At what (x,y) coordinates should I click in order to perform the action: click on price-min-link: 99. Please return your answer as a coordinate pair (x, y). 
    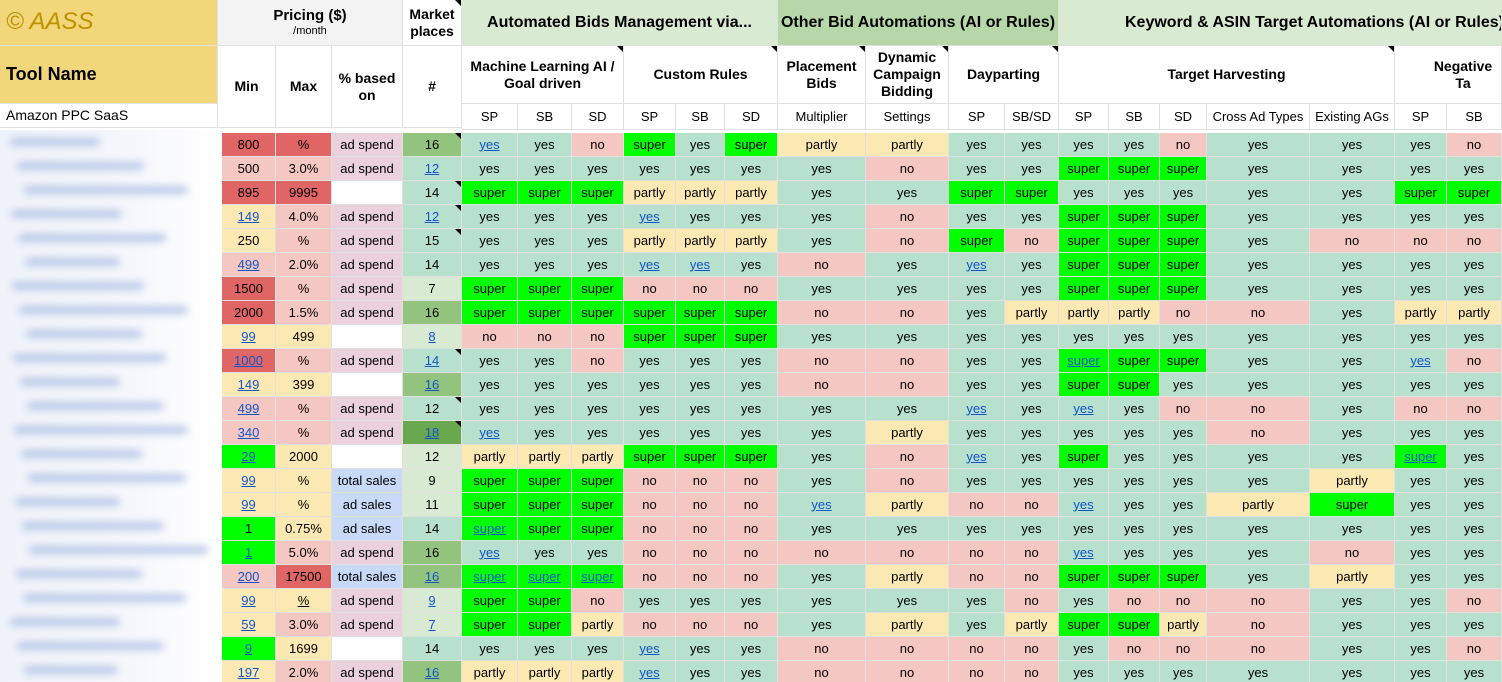
    Looking at the image, I should click on (248, 480).